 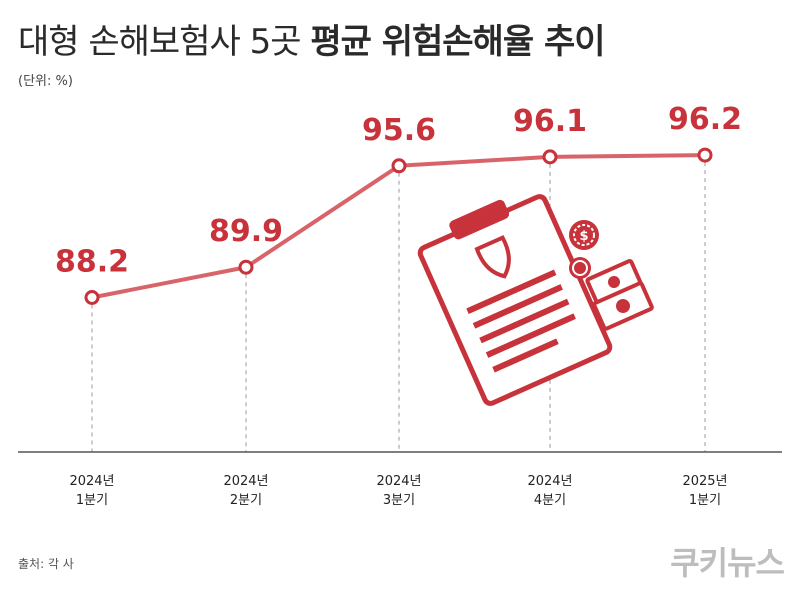 I want to click on title-light: 대형 손해보험사 5곳, so click(x=159, y=42).